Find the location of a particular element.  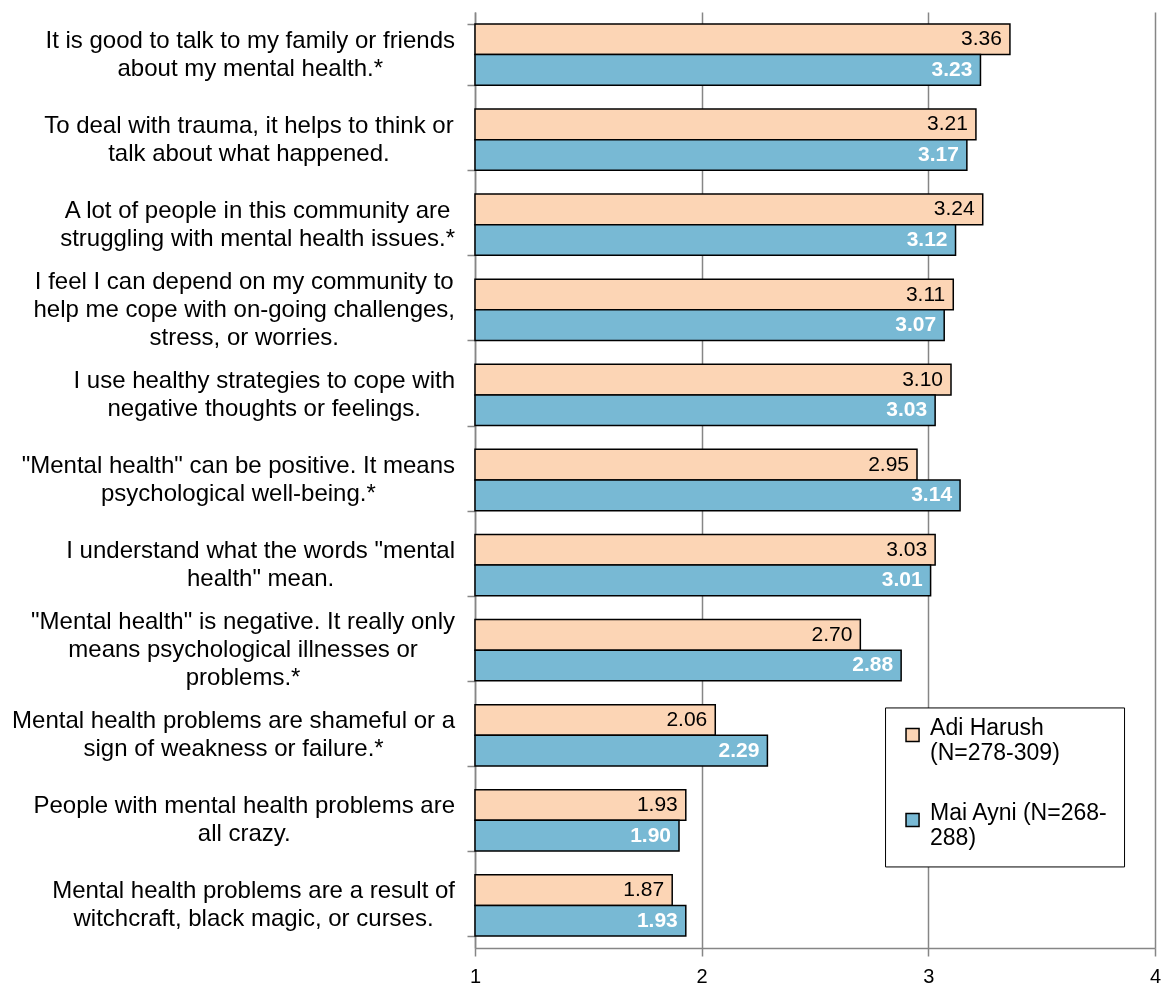

x-tick-label: 1 is located at coordinates (475, 975).